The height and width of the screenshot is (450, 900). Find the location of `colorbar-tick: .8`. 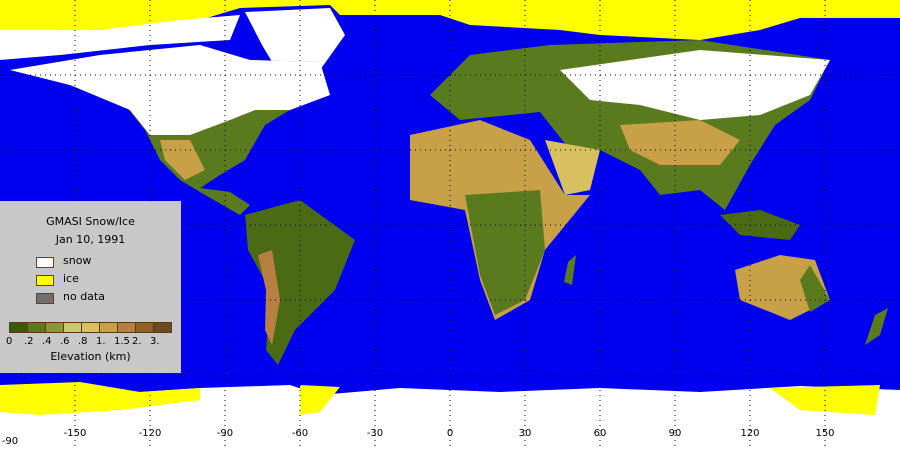

colorbar-tick: .8 is located at coordinates (83, 341).